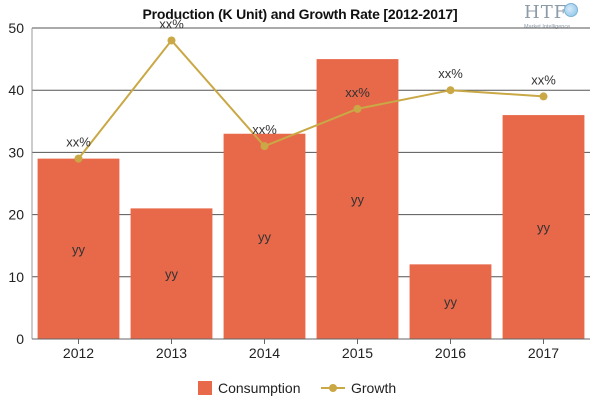 This screenshot has height=400, width=600. I want to click on logo-mark: HTF, so click(546, 12).